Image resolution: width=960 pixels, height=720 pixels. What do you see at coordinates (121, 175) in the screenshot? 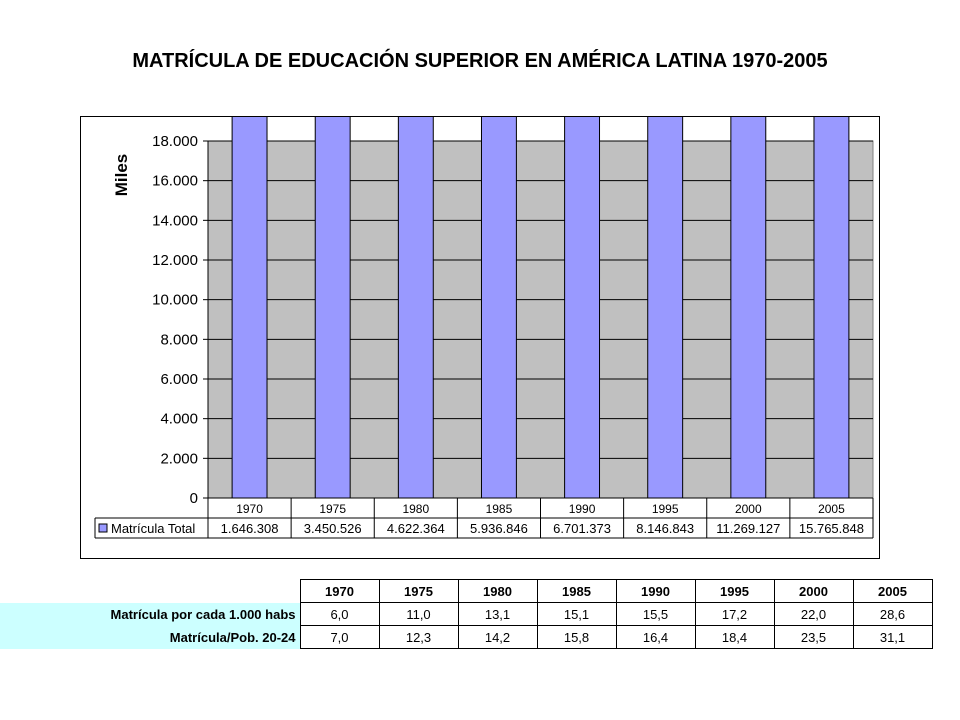
I see `y-axis-label: Miles` at bounding box center [121, 175].